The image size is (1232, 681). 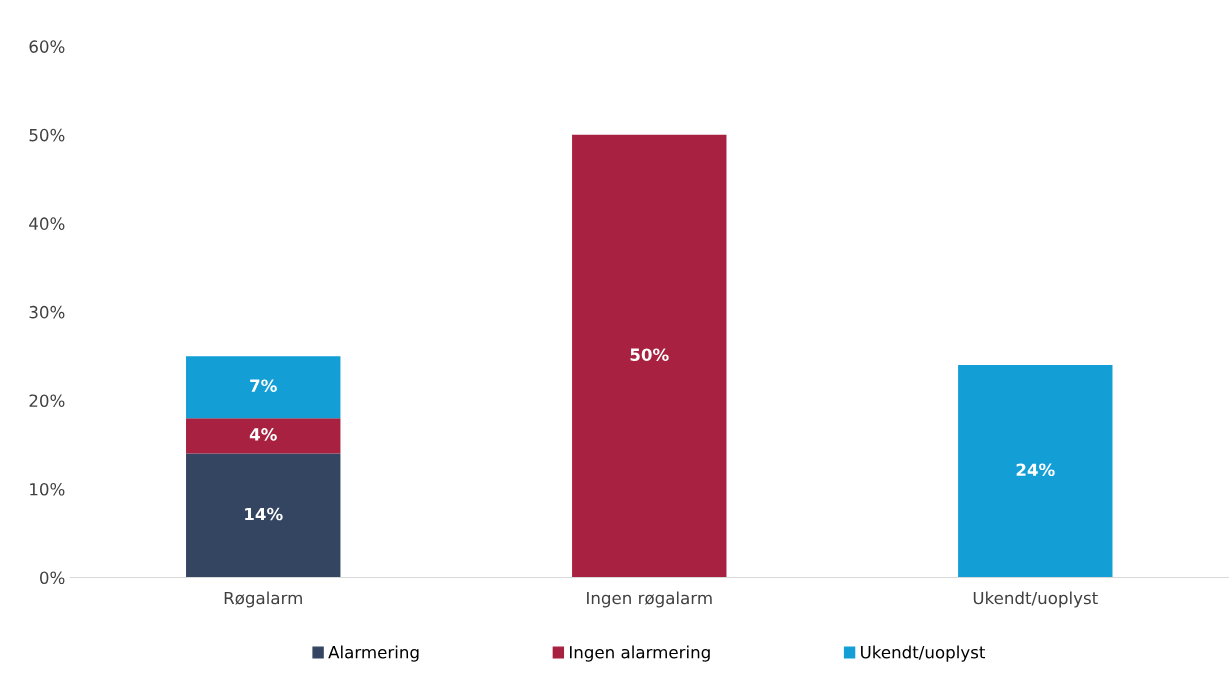 I want to click on legend-label: Ingen alarmering, so click(x=639, y=653).